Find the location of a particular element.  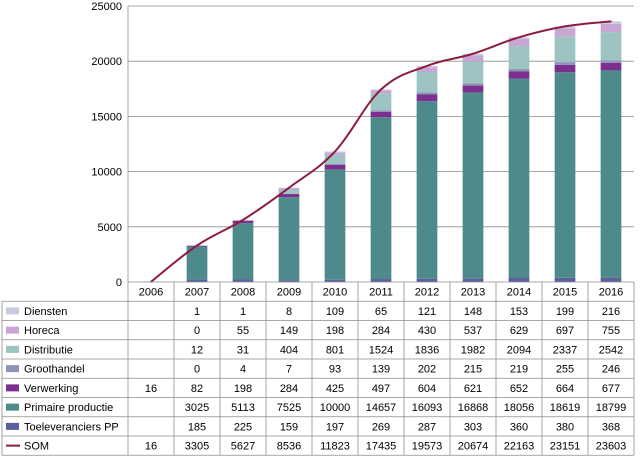

y-tick-label: 0 is located at coordinates (119, 283).